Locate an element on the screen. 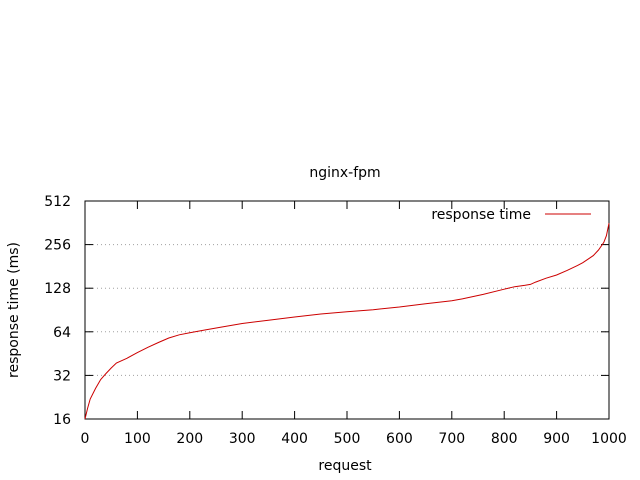 The height and width of the screenshot is (480, 640). y-tick-label: 256 is located at coordinates (57, 246).